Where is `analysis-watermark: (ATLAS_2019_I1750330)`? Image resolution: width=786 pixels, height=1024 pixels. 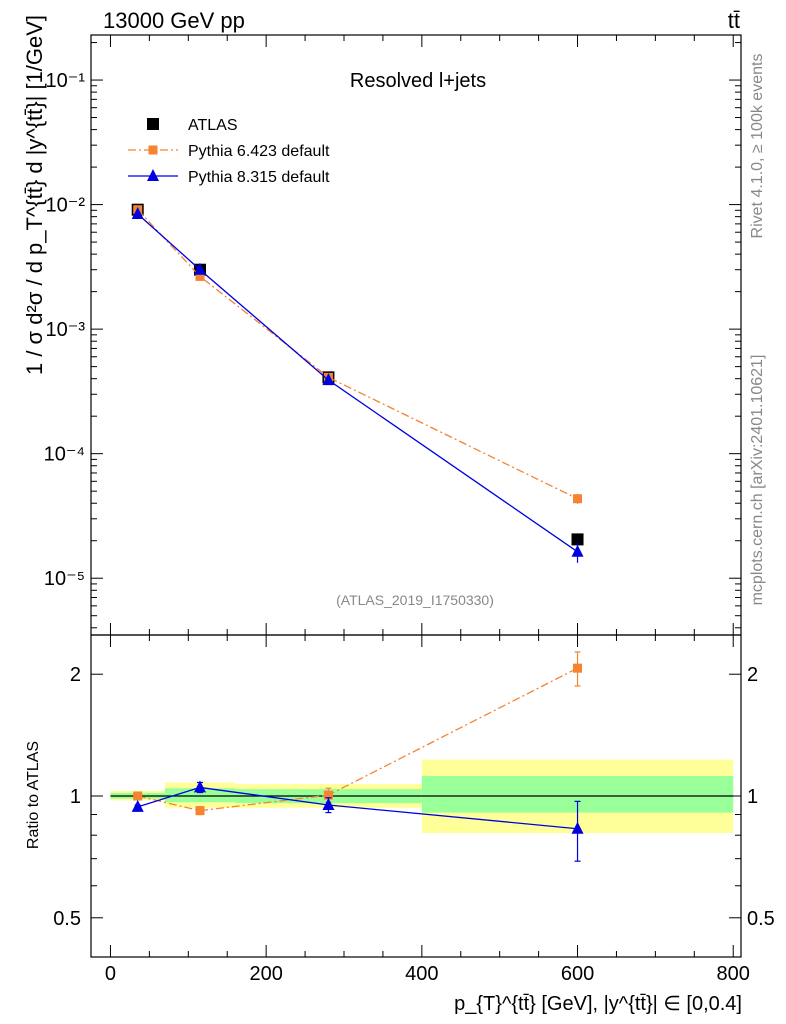
analysis-watermark: (ATLAS_2019_I1750330) is located at coordinates (415, 600).